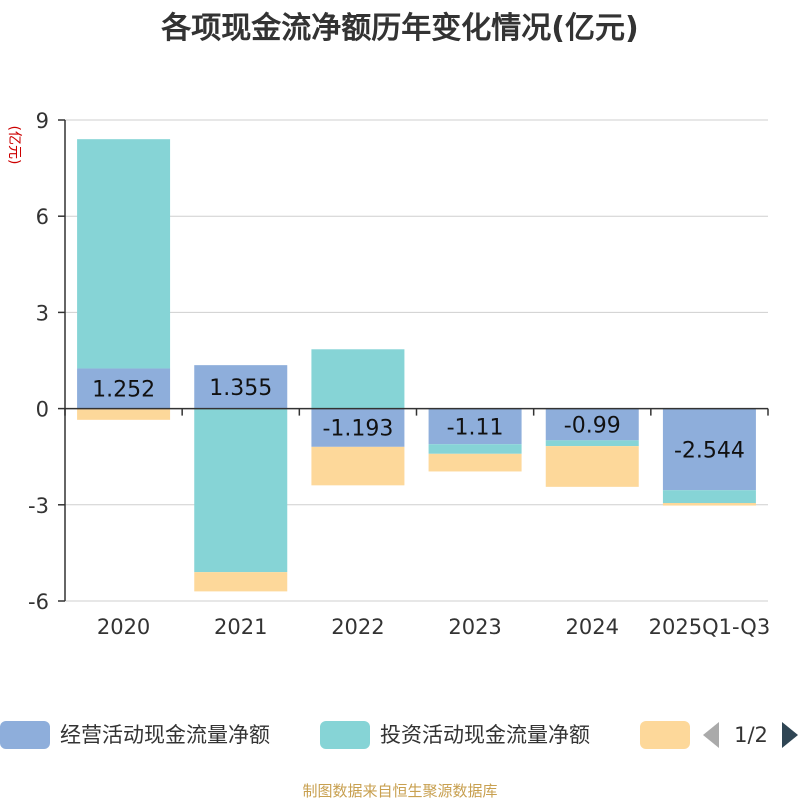 Image resolution: width=800 pixels, height=800 pixels. I want to click on bar-series1-2024, so click(592, 424).